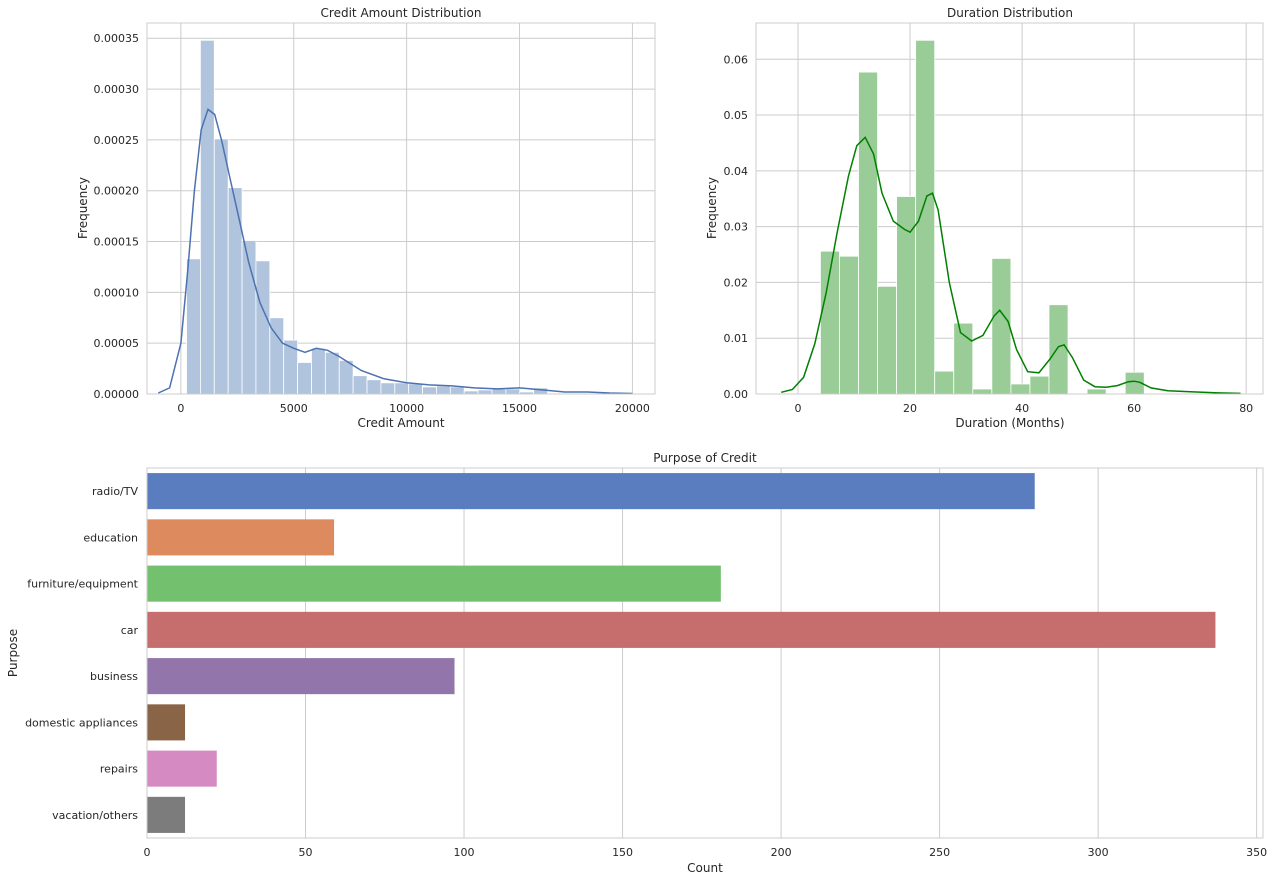 The width and height of the screenshot is (1270, 882). Describe the element at coordinates (736, 171) in the screenshot. I see `duration-y-tick-label: 0.04` at that location.